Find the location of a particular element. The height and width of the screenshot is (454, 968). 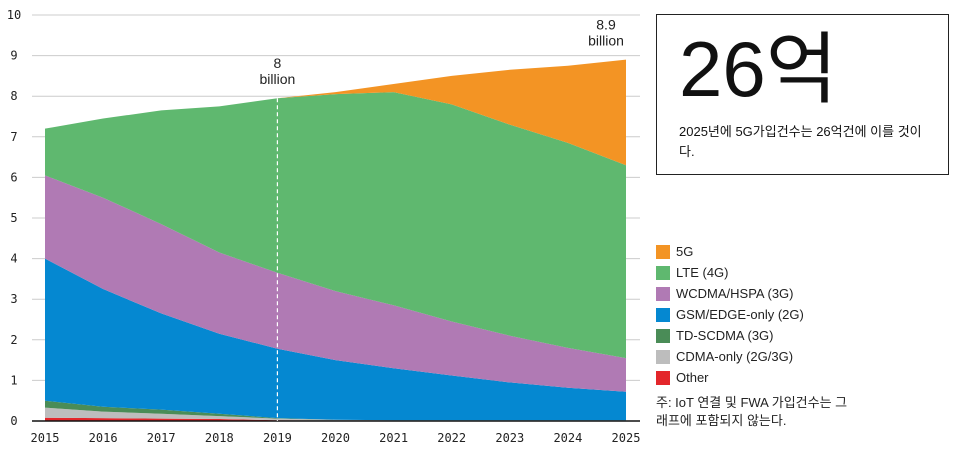

y-tick-label: 9 is located at coordinates (13, 56).